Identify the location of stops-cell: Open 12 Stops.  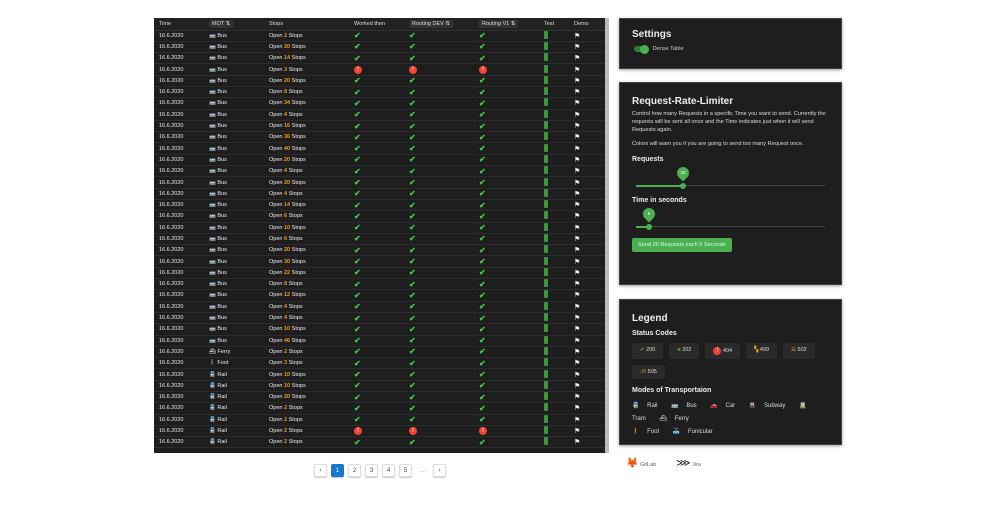
(306, 295).